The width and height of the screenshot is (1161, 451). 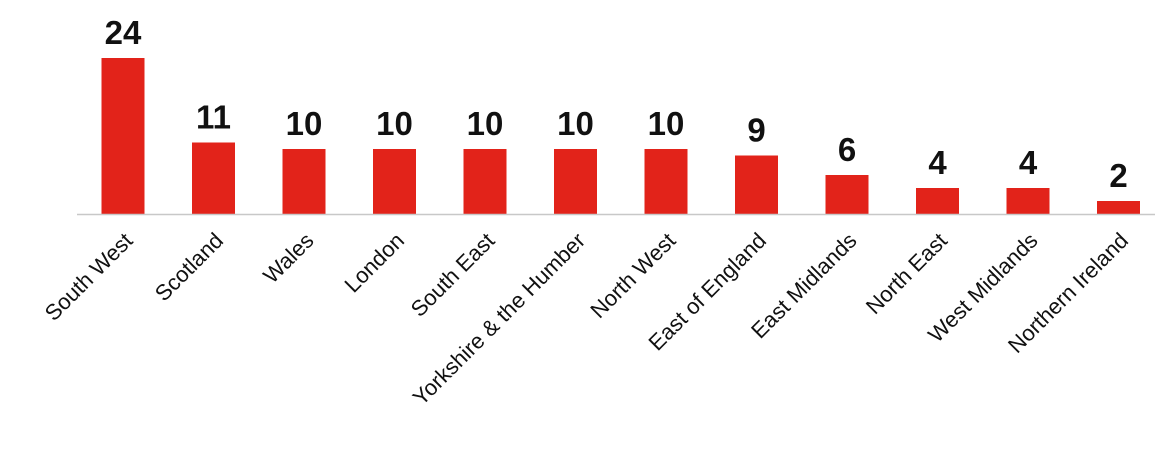 What do you see at coordinates (288, 258) in the screenshot?
I see `category-label-wales: Wales` at bounding box center [288, 258].